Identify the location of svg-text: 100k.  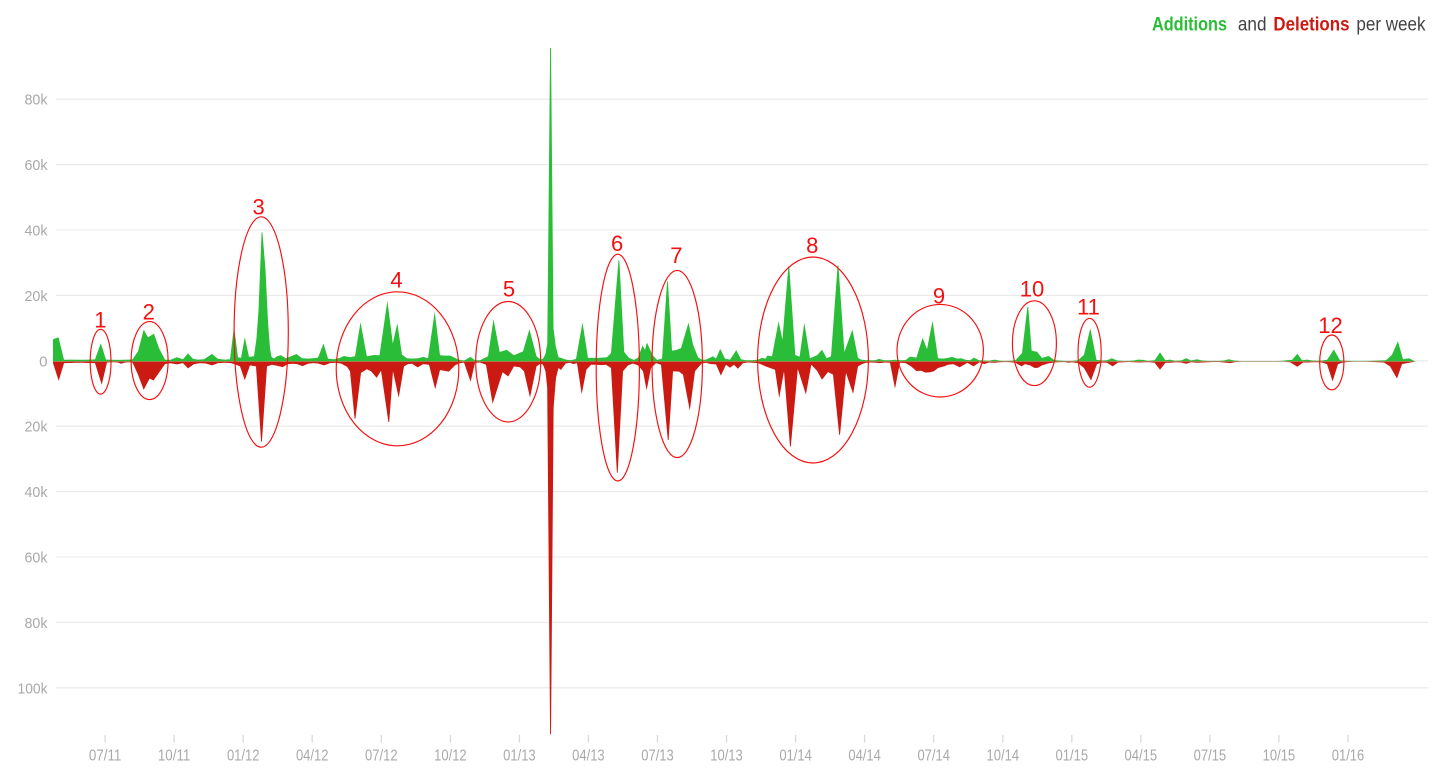
(33, 688).